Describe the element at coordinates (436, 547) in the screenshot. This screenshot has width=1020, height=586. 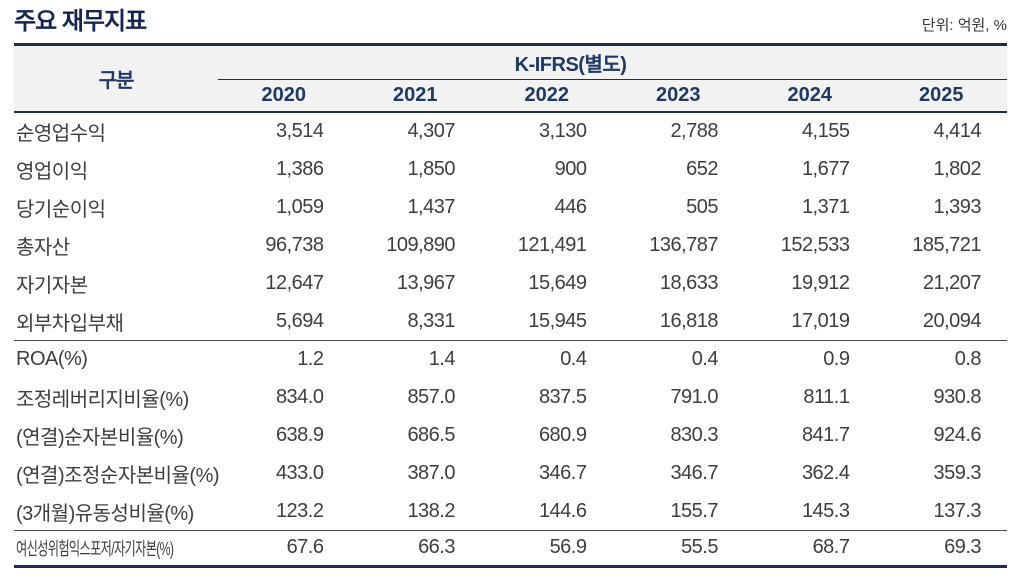
I see `cell-value: 66.3` at that location.